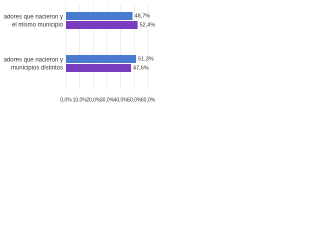  Describe the element at coordinates (141, 68) in the screenshot. I see `value-label: 47,6%` at that location.